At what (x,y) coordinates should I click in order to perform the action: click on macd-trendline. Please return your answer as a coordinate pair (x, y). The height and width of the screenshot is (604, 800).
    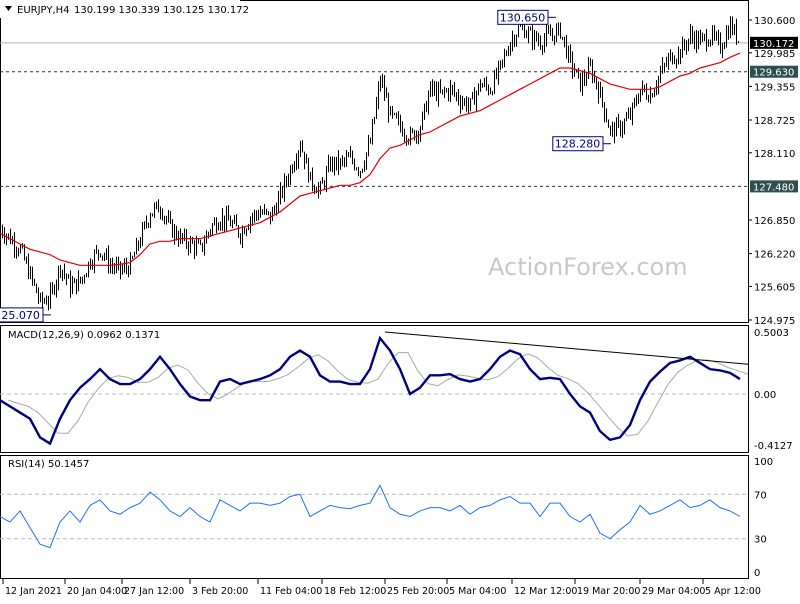
    Looking at the image, I should click on (566, 348).